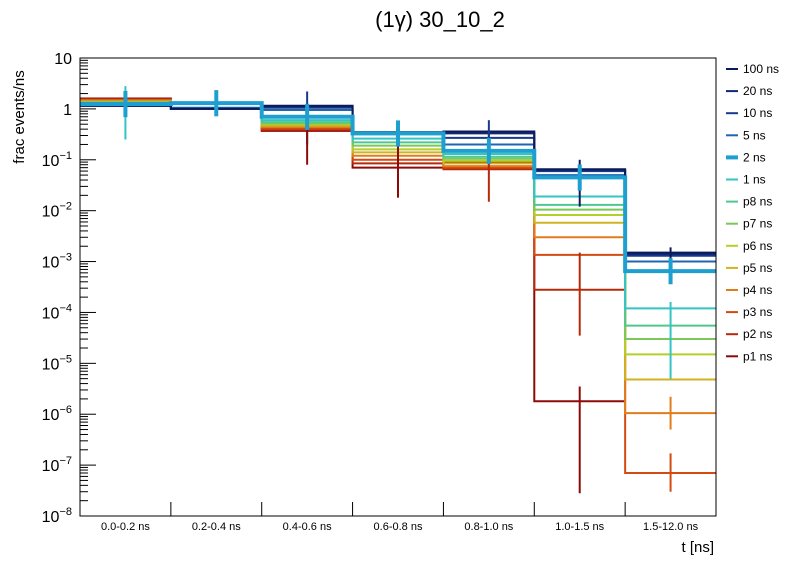 The image size is (796, 572). Describe the element at coordinates (757, 224) in the screenshot. I see `legend-label: p7 ns` at that location.